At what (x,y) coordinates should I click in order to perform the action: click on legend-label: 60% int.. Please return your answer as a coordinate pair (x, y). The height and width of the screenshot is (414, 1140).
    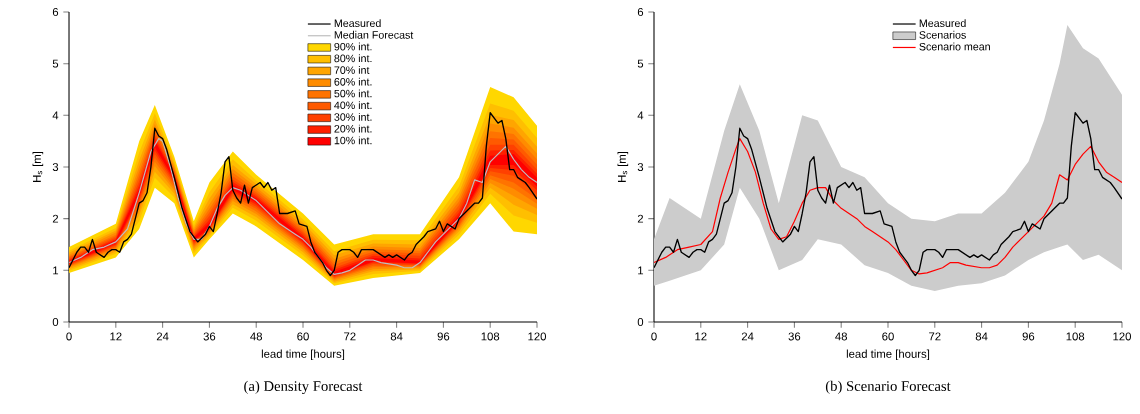
    Looking at the image, I should click on (353, 81).